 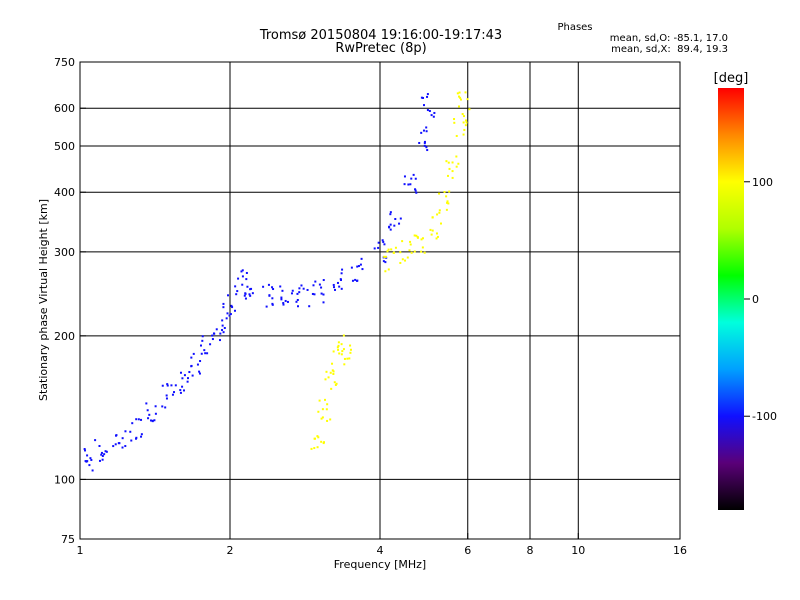 I want to click on y-tick-label: 200, so click(x=64, y=336).